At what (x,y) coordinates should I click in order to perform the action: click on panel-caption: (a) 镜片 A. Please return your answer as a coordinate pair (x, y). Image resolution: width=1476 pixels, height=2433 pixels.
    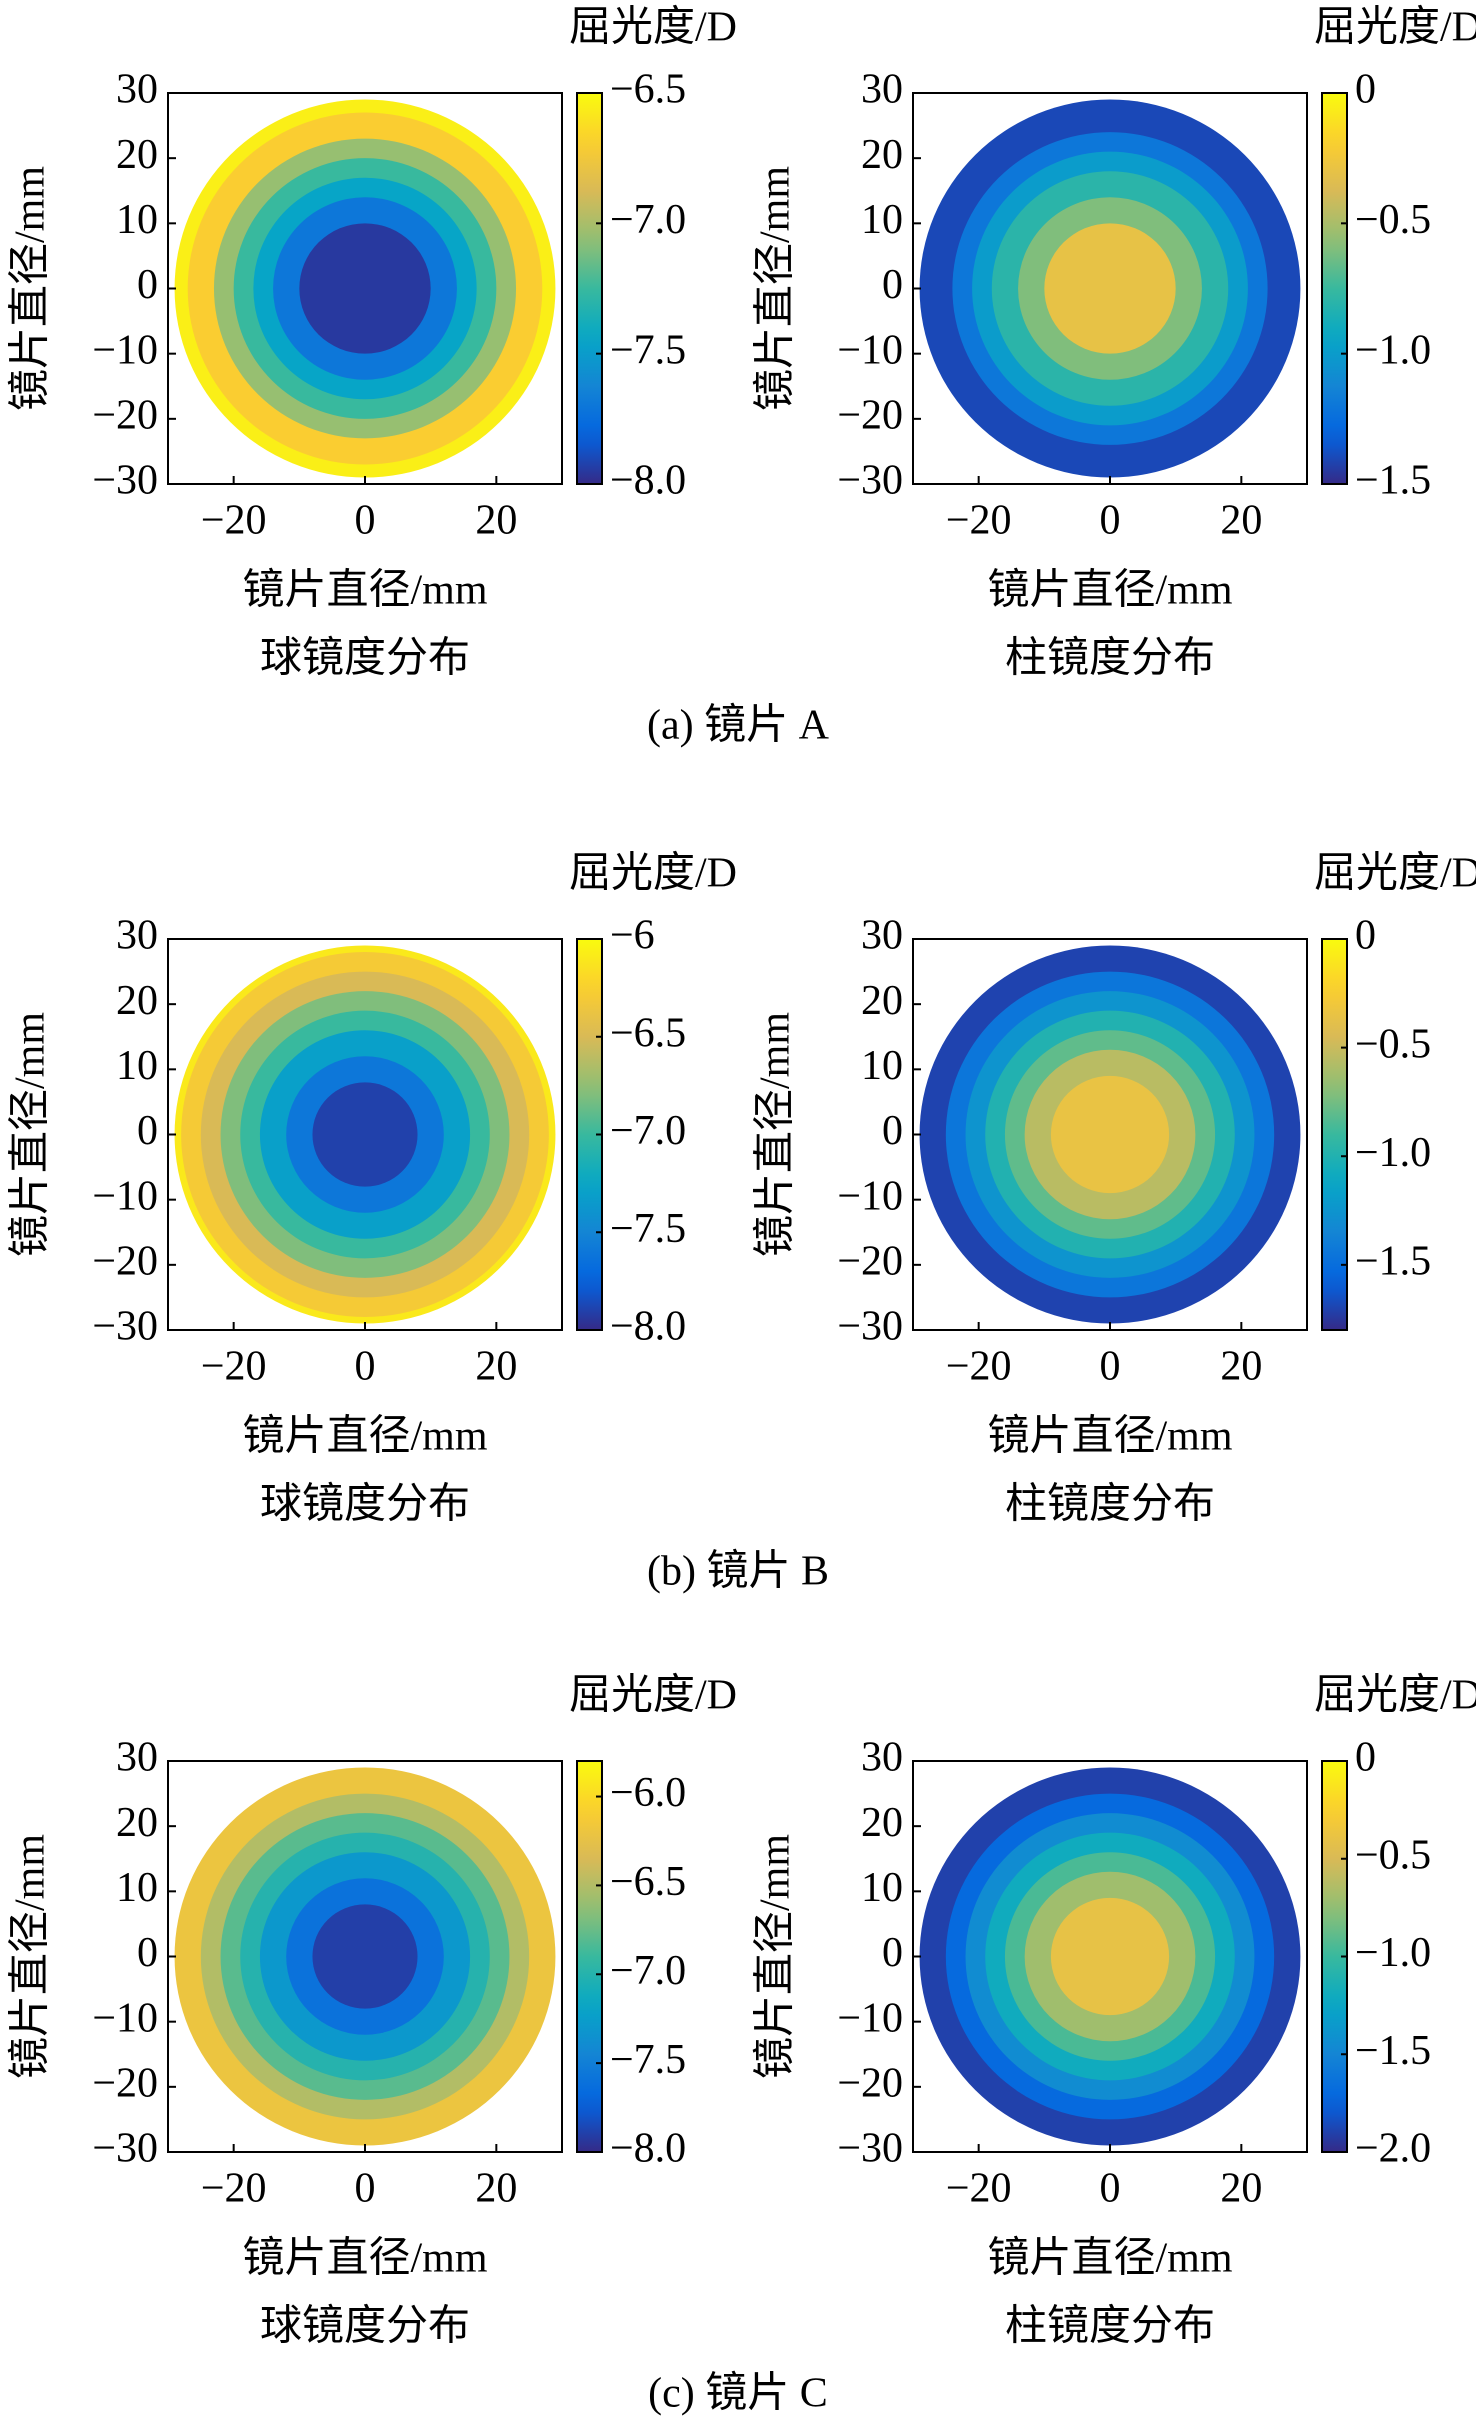
    Looking at the image, I should click on (738, 725).